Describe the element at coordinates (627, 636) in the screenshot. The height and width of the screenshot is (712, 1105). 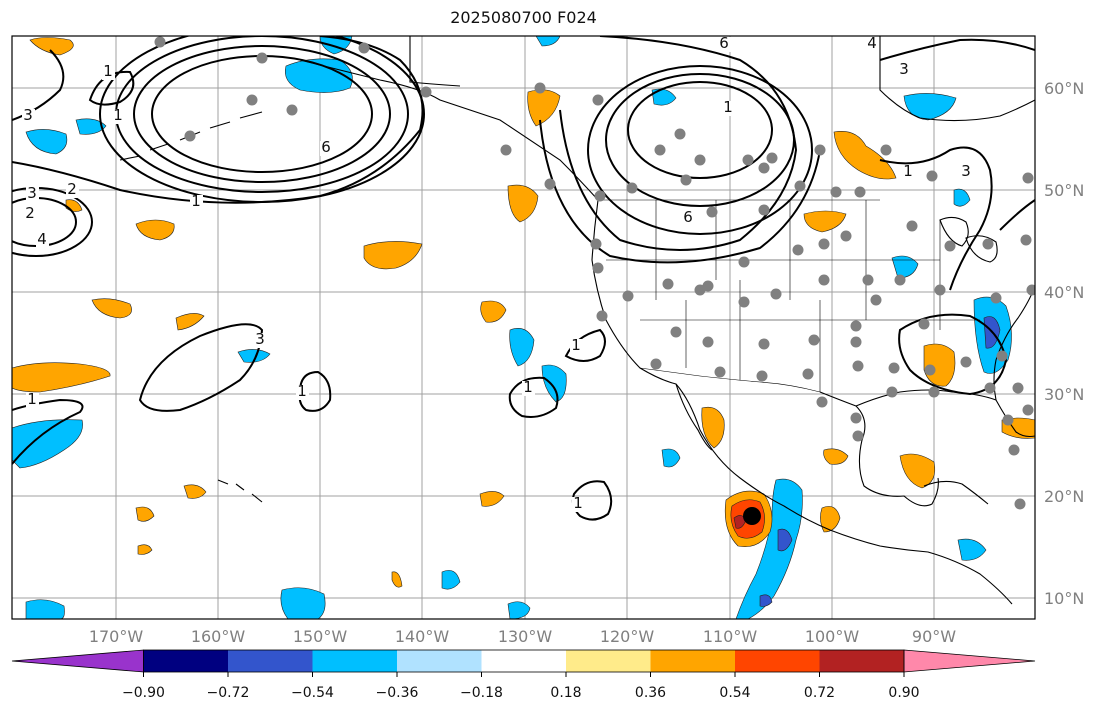
I see `lon-tick-label: 120°W` at that location.